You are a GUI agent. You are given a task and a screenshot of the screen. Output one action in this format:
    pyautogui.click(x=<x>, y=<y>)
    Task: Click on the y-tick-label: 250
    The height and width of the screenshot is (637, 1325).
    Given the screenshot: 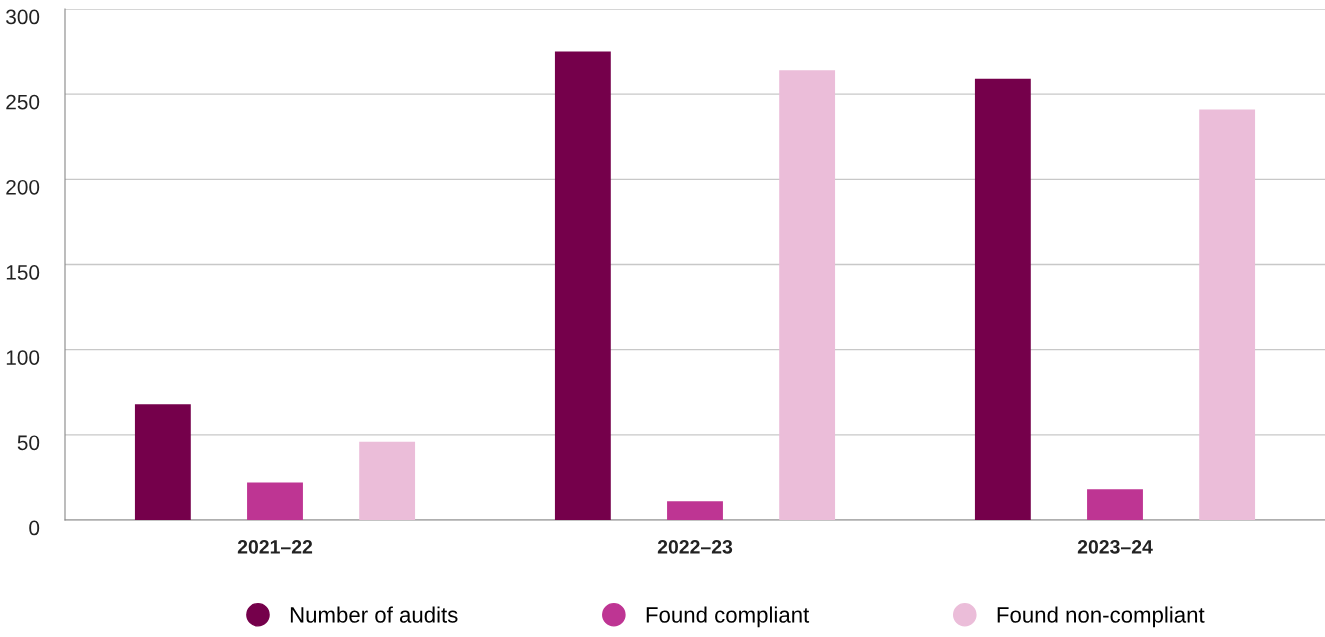 What is the action you would take?
    pyautogui.click(x=23, y=102)
    